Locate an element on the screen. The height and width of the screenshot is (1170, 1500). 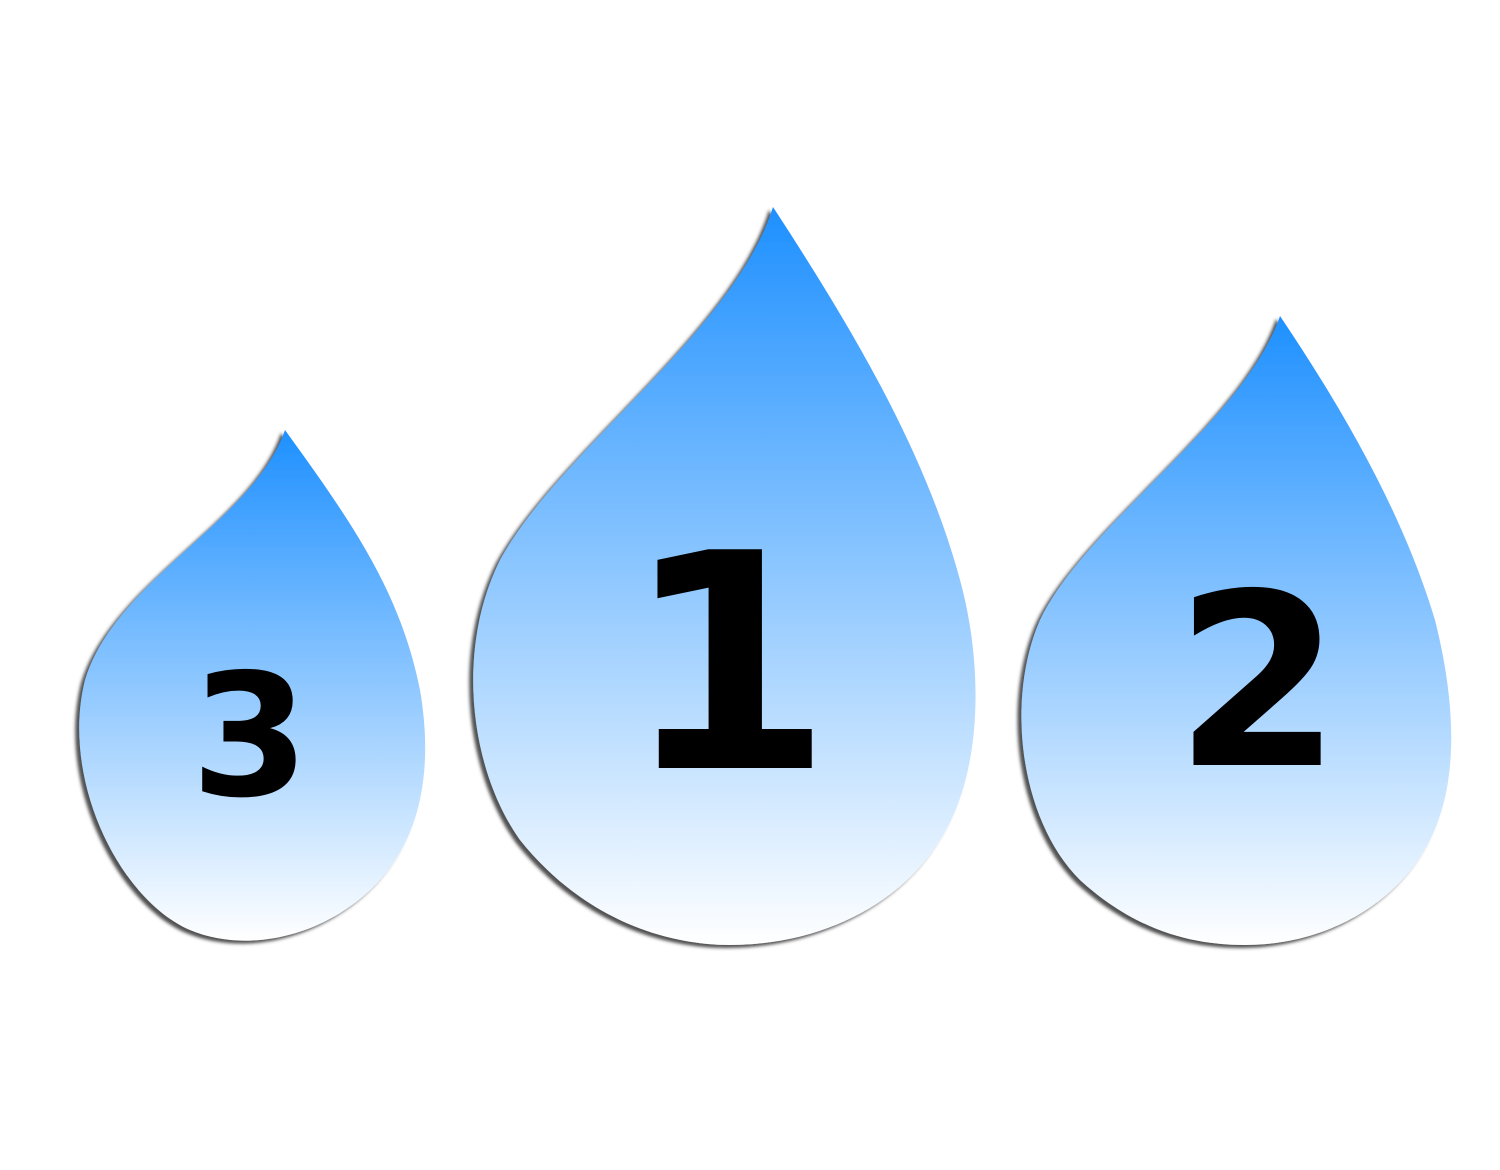
water-drop-icon is located at coordinates (252, 685).